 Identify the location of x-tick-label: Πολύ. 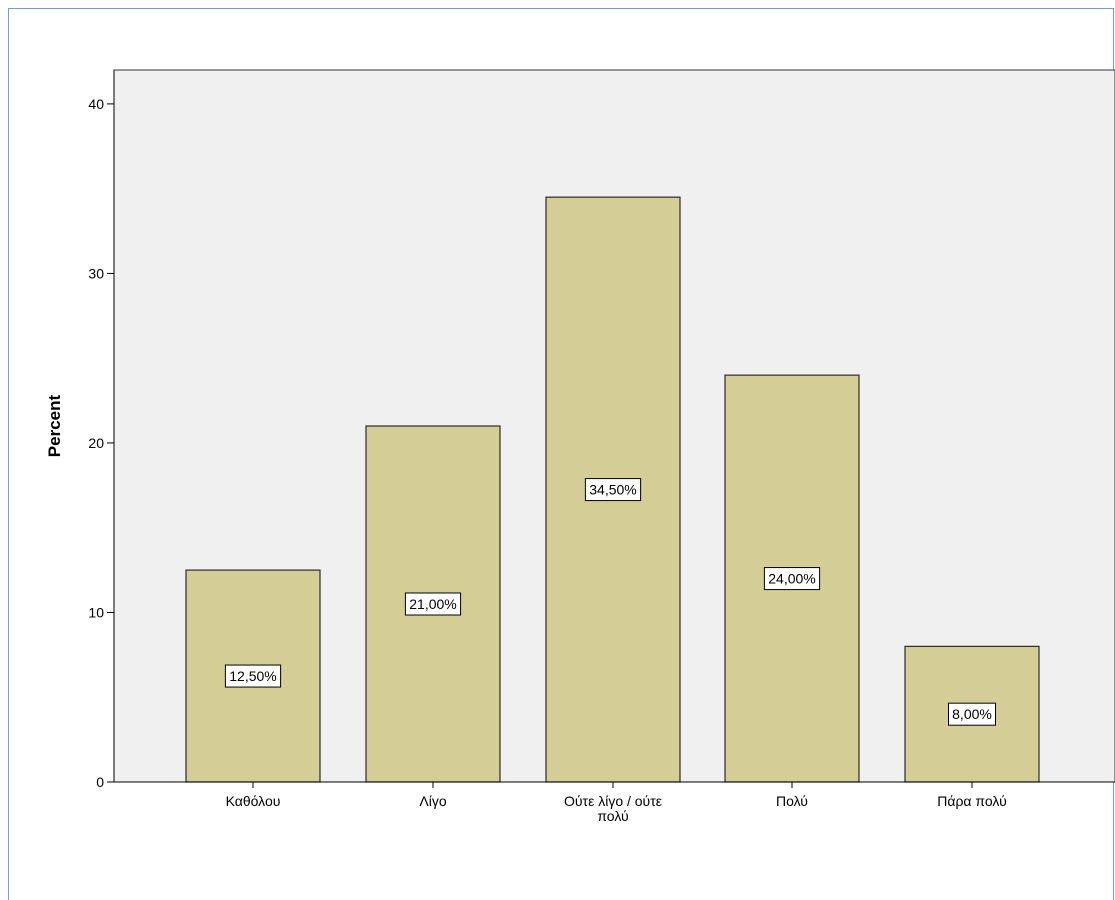
(792, 801).